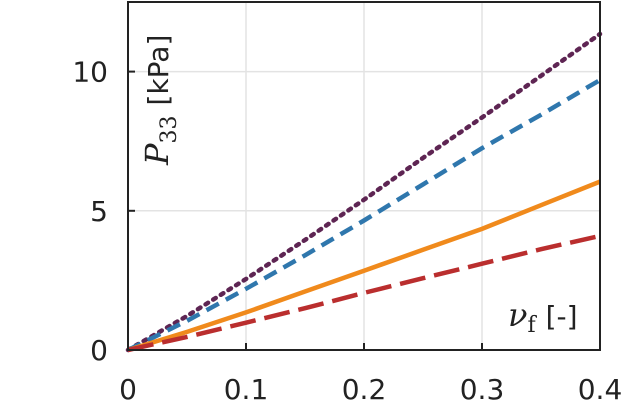  I want to click on y-tick-label-1: 5, so click(99, 211).